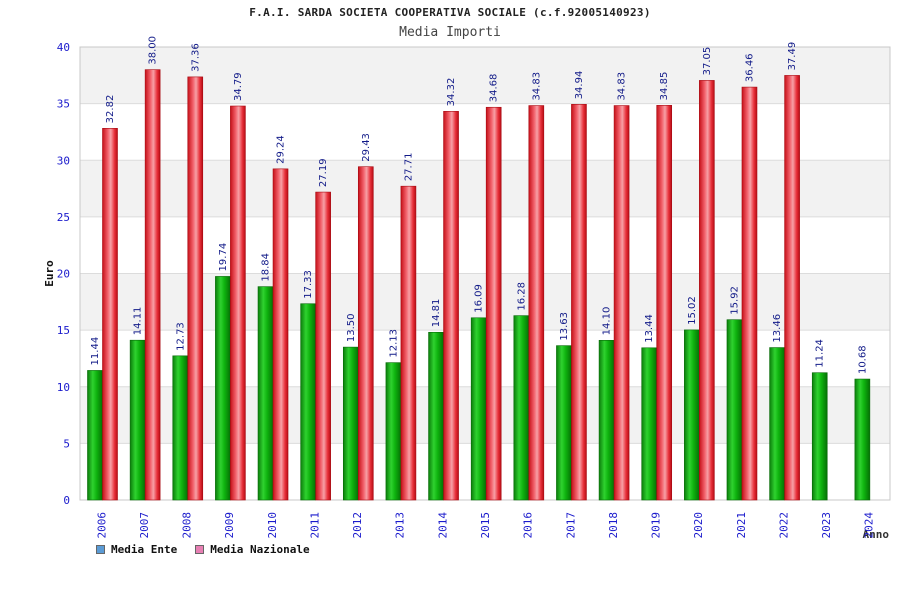  Describe the element at coordinates (63, 330) in the screenshot. I see `y-tick-label: 15` at that location.